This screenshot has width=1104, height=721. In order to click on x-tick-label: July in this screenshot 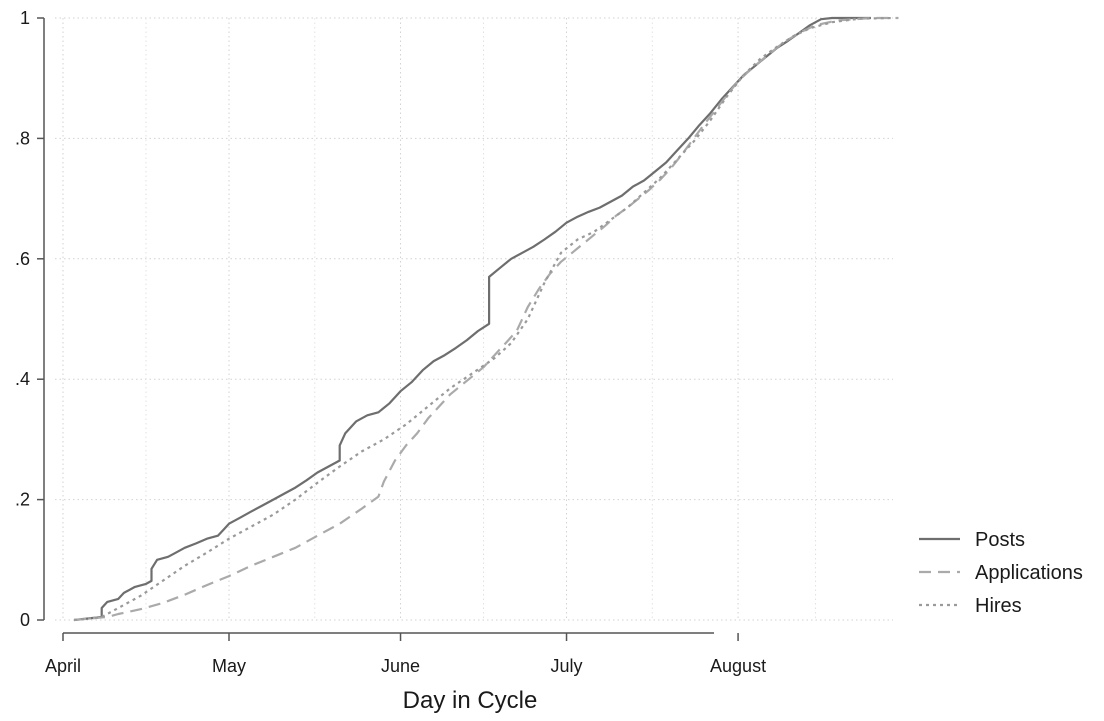, I will do `click(567, 666)`.